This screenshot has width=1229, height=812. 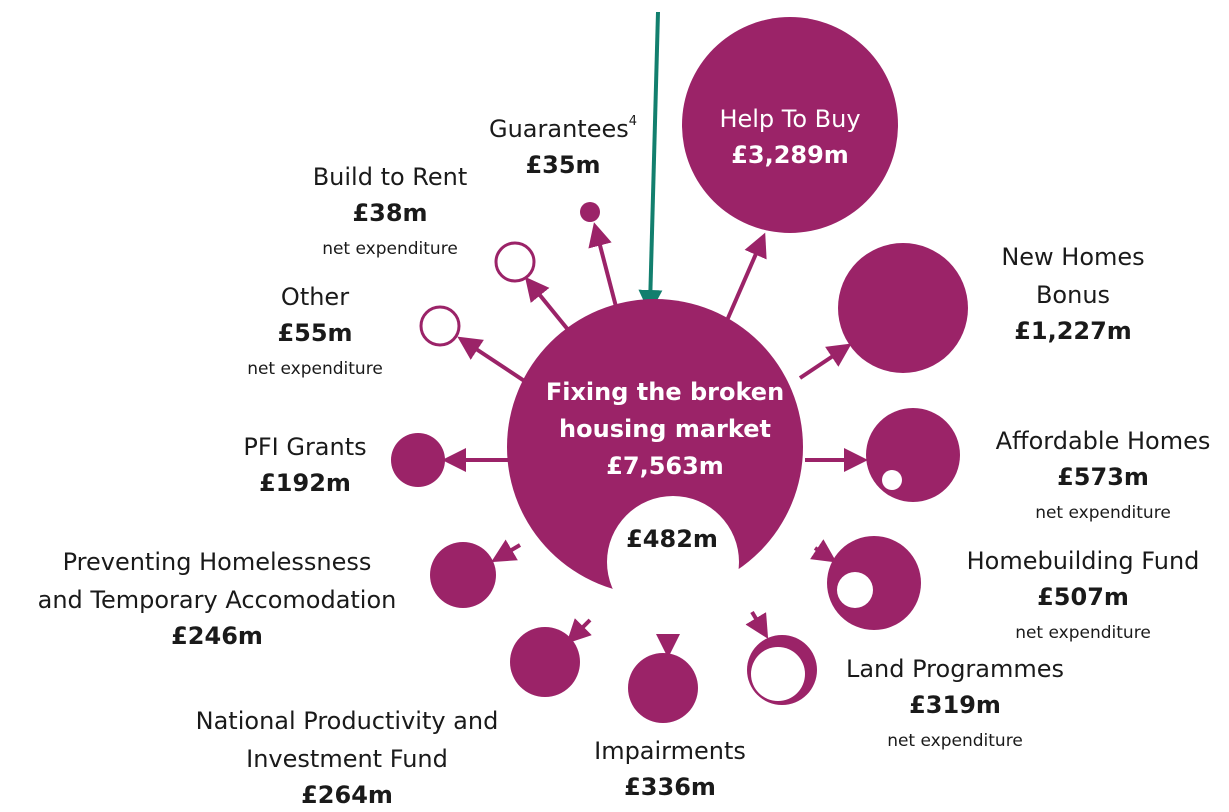 I want to click on node-label: New Homes, so click(x=1072, y=257).